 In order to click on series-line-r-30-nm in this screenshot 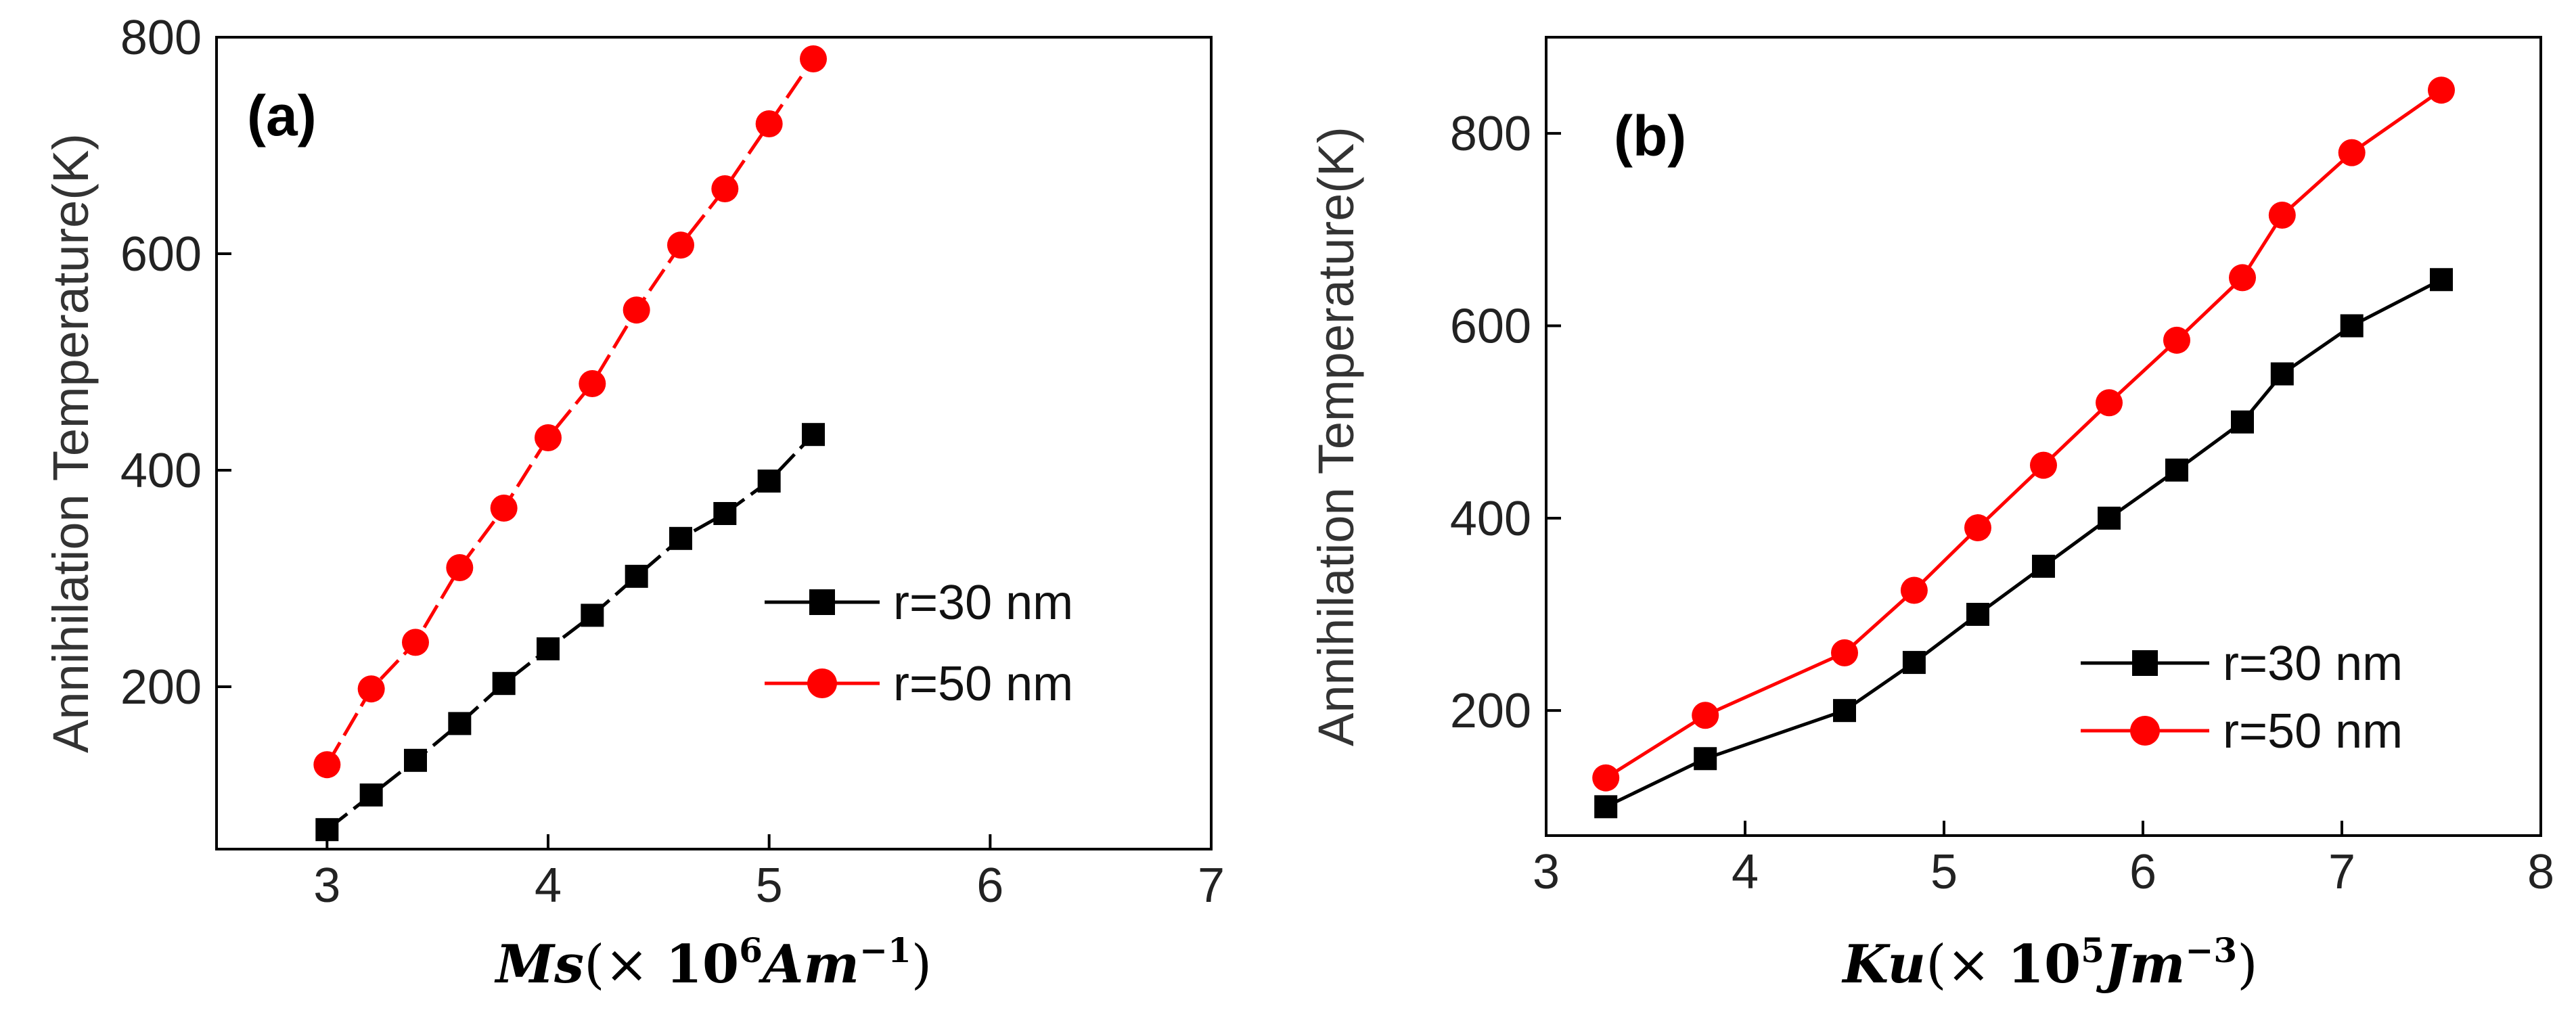, I will do `click(570, 633)`.